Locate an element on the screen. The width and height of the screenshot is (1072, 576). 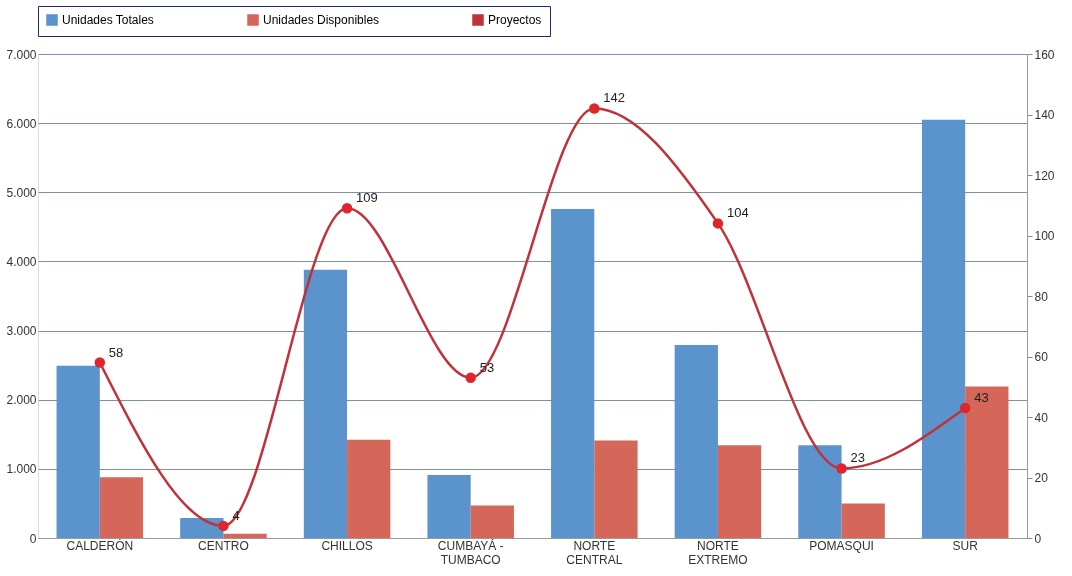
x-tick-label: CHILLOS is located at coordinates (347, 545).